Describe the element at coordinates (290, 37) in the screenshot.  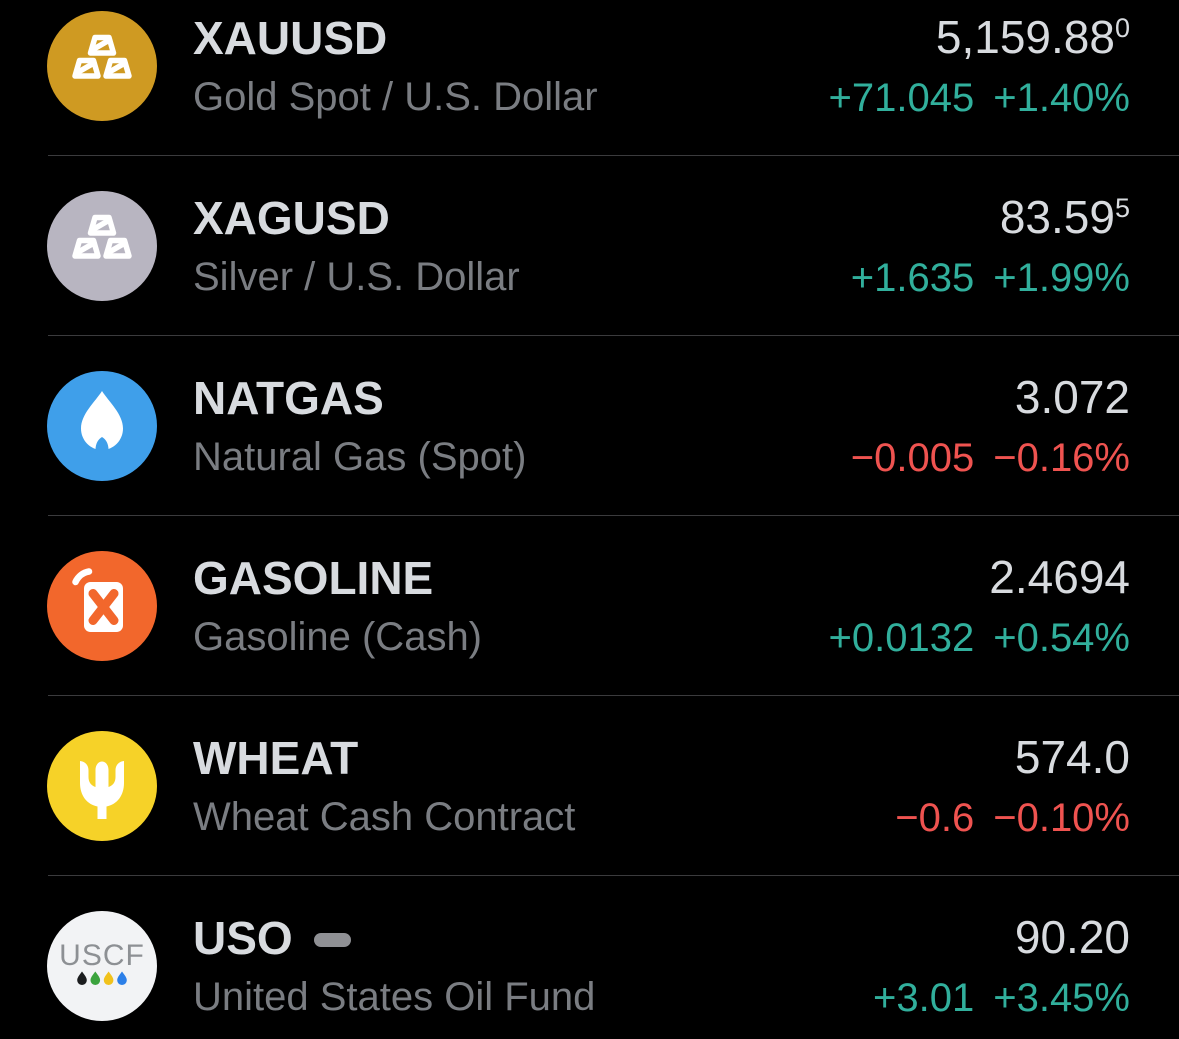
I see `symbol-label: XAUUSD` at that location.